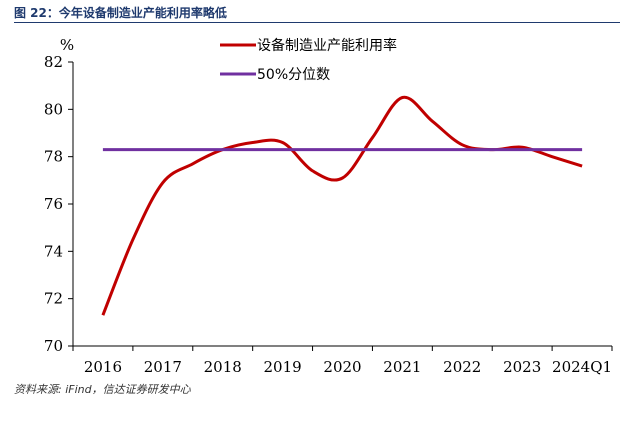  What do you see at coordinates (53, 62) in the screenshot?
I see `y-tick-label: 82` at bounding box center [53, 62].